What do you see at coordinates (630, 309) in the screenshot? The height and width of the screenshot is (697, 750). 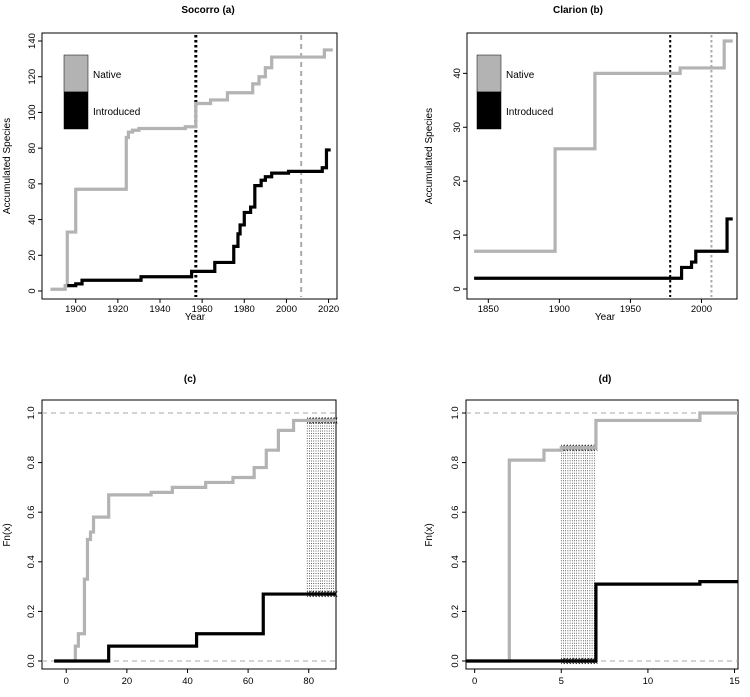 I see `x-tick-label: 1950` at bounding box center [630, 309].